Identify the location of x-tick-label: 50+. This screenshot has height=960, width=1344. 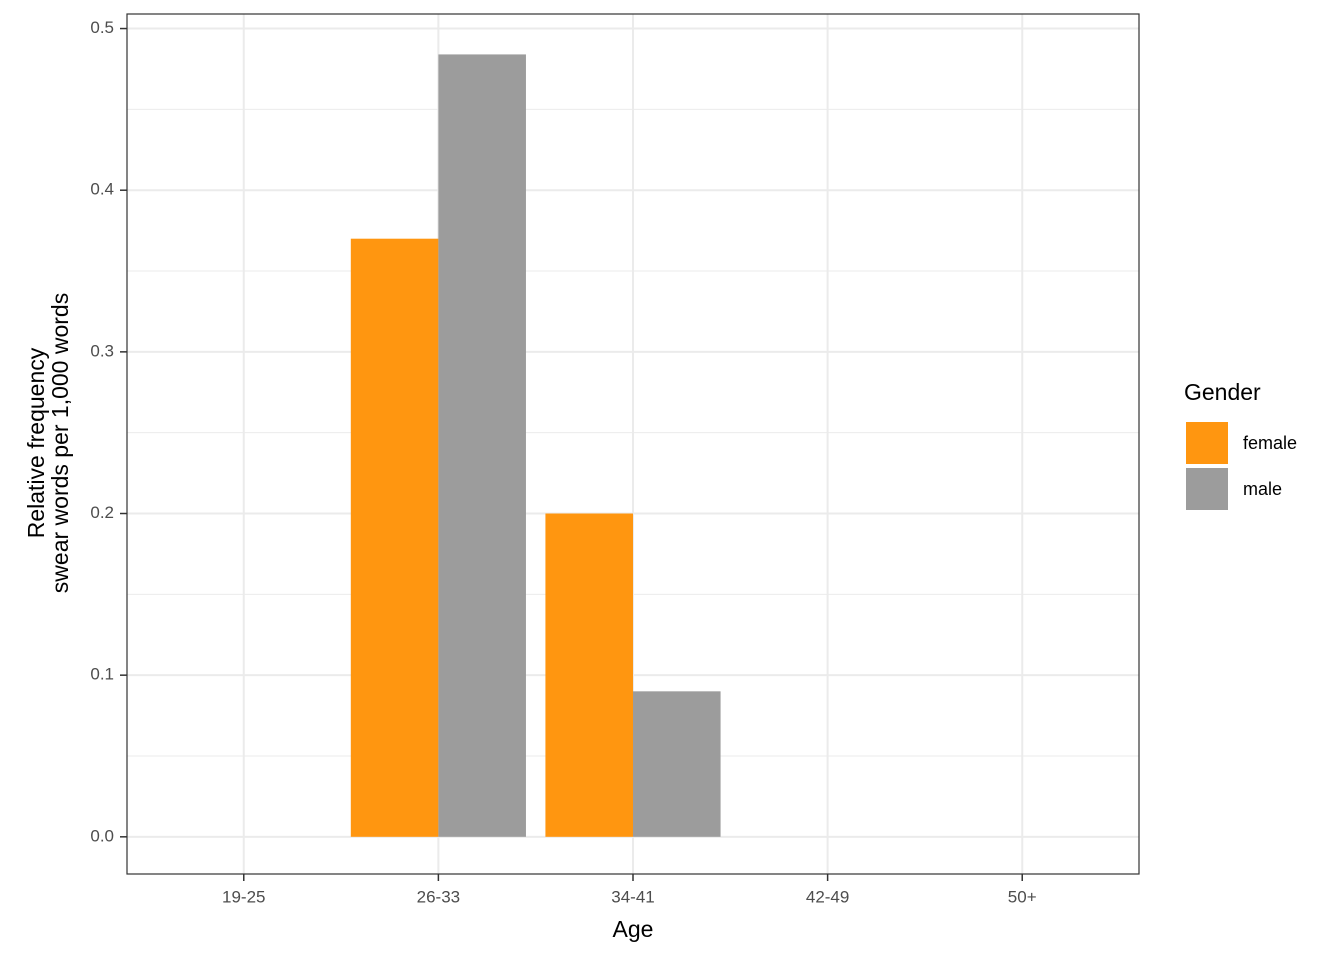
(1022, 896).